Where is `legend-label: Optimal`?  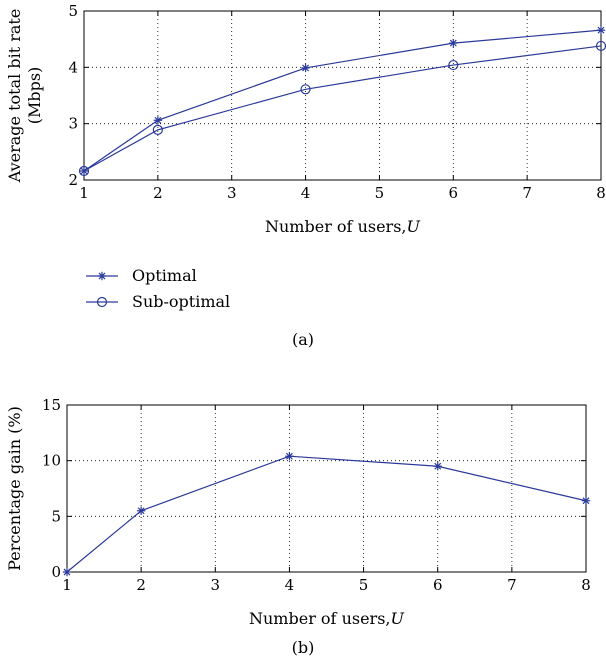 legend-label: Optimal is located at coordinates (164, 275).